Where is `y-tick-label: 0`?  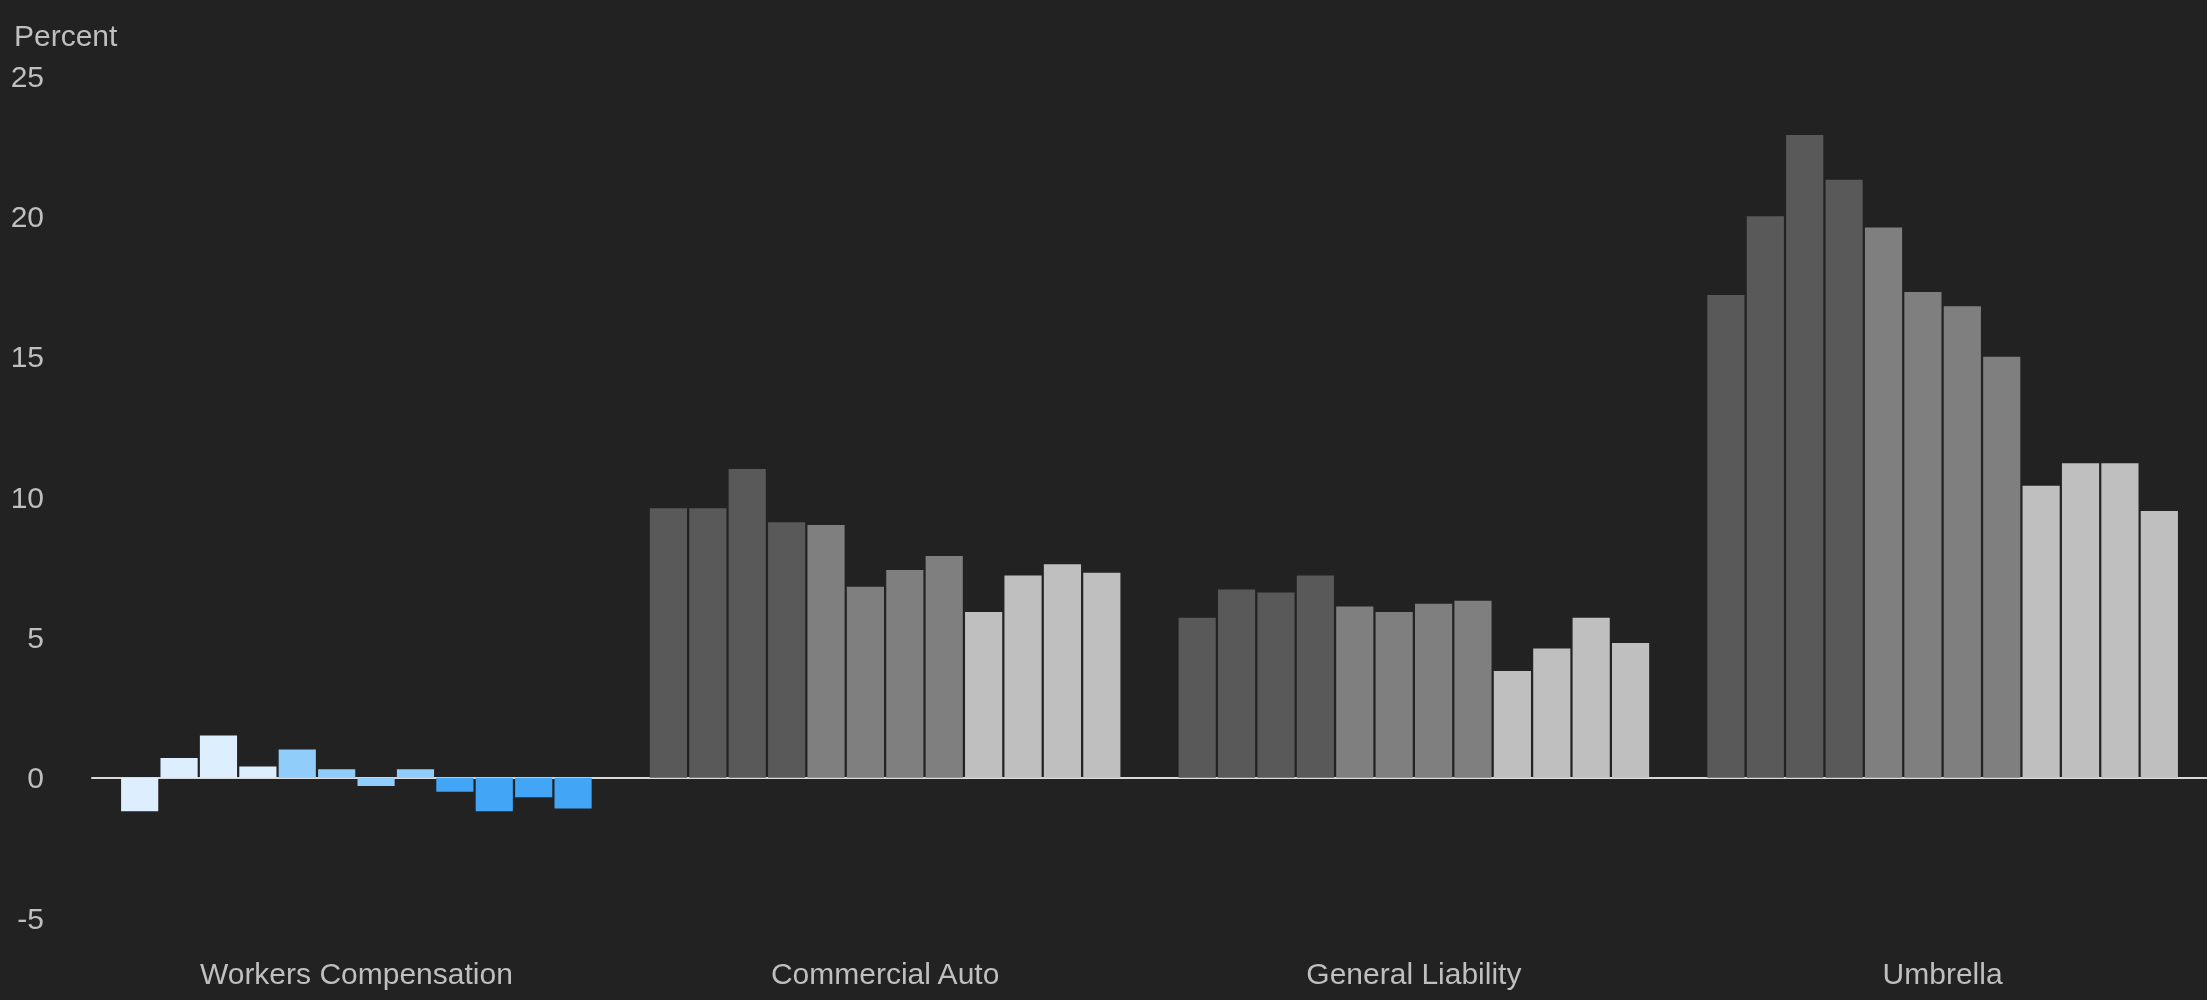
y-tick-label: 0 is located at coordinates (35, 778).